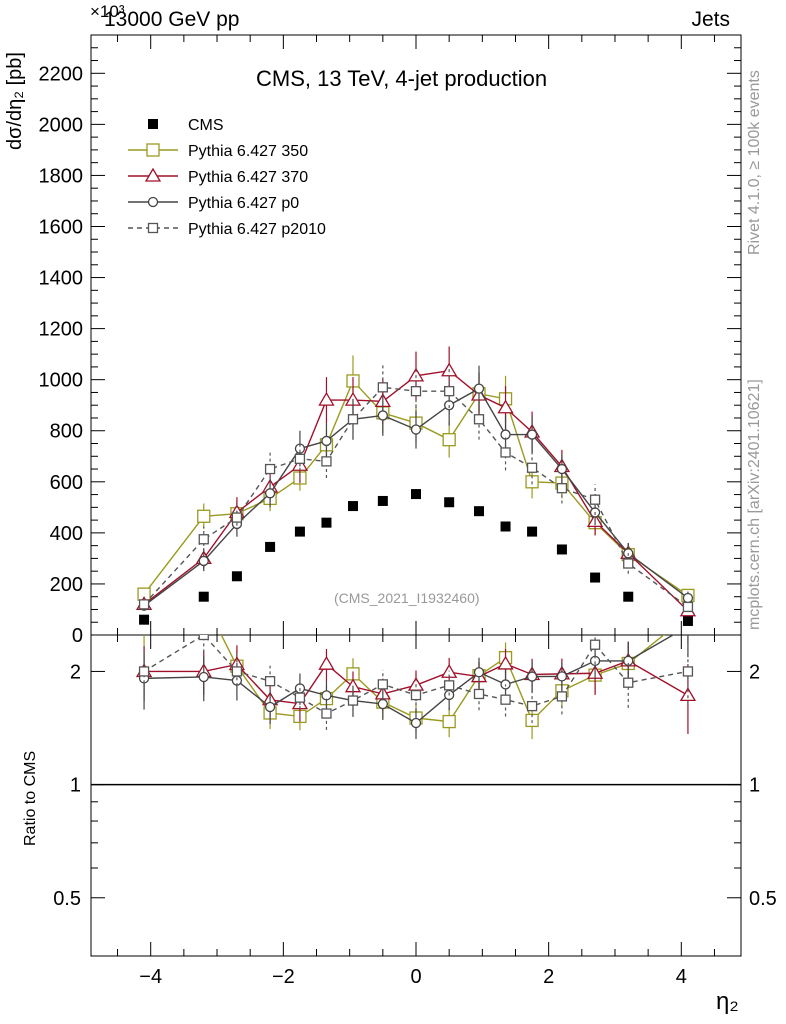 This screenshot has width=786, height=1024. Describe the element at coordinates (257, 229) in the screenshot. I see `legend-label: Pythia 6.427 p2010` at that location.